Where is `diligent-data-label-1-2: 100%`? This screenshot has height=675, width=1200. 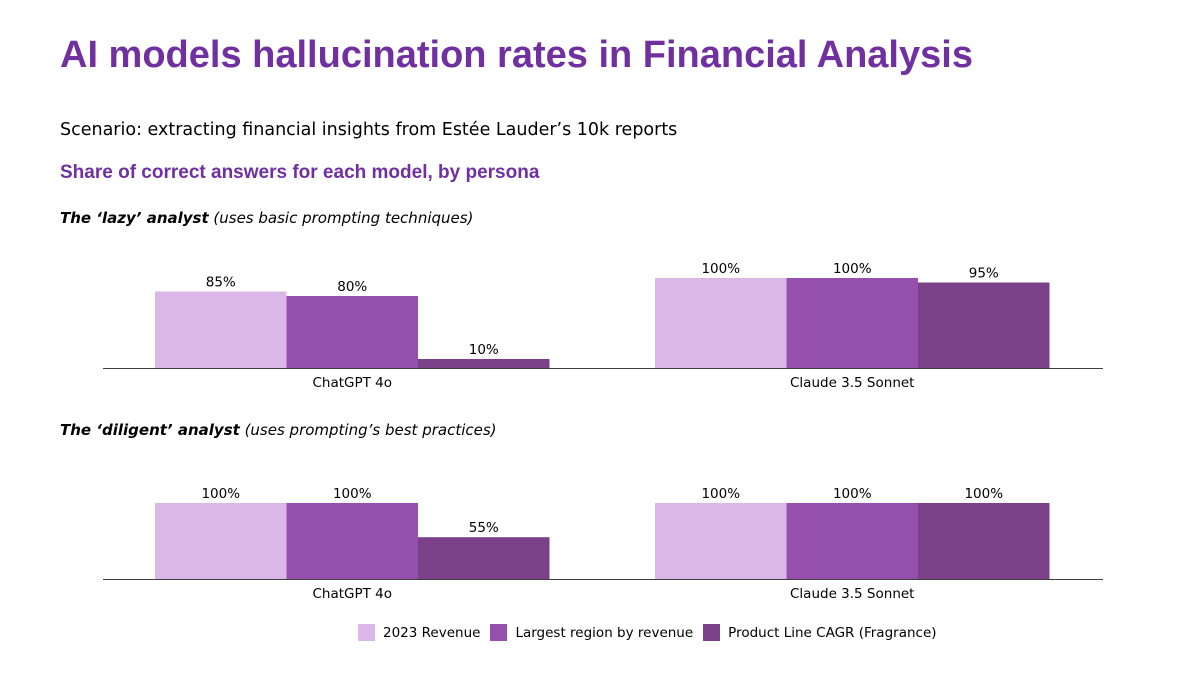 diligent-data-label-1-2: 100% is located at coordinates (983, 494).